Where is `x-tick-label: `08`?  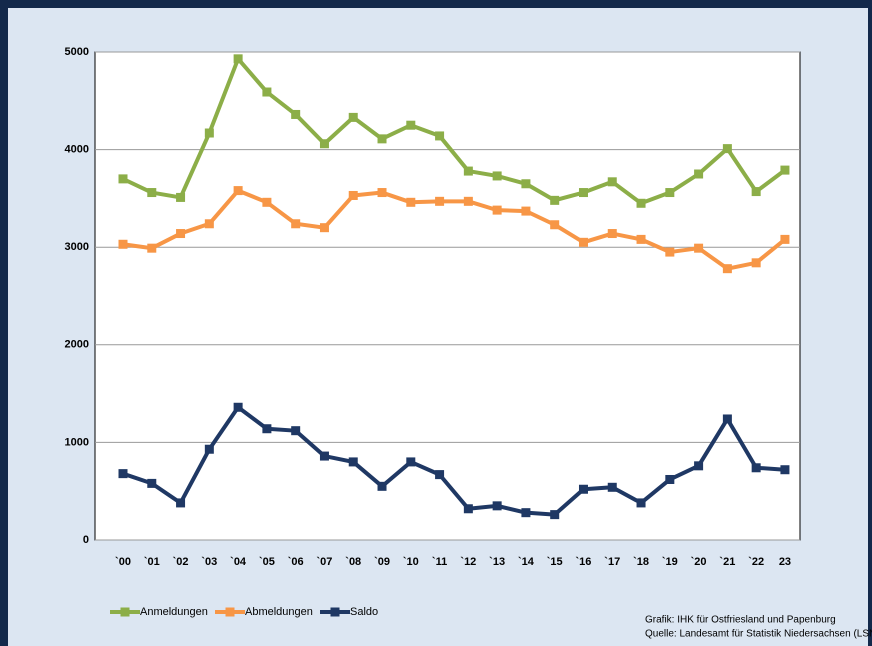 x-tick-label: `08 is located at coordinates (353, 562).